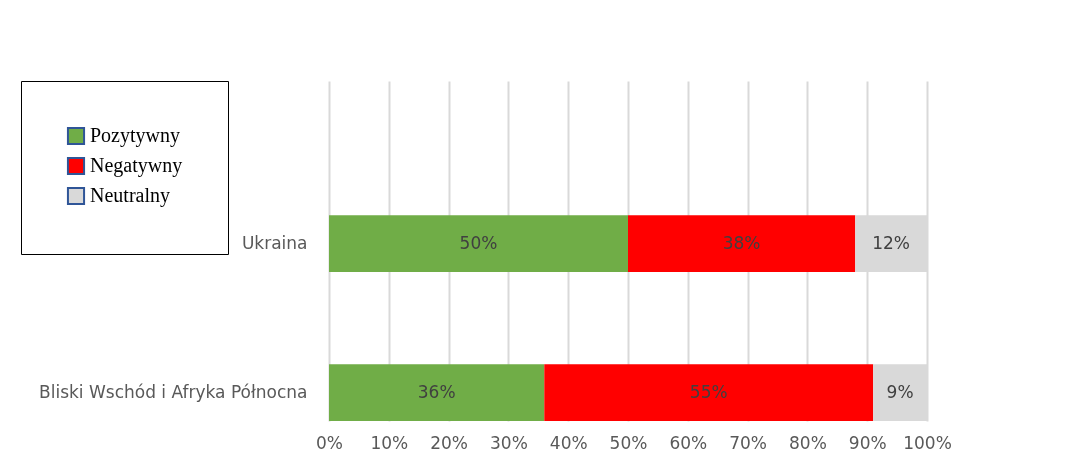 This screenshot has width=1066, height=466. I want to click on y-tick-label: Ukraina, so click(274, 242).